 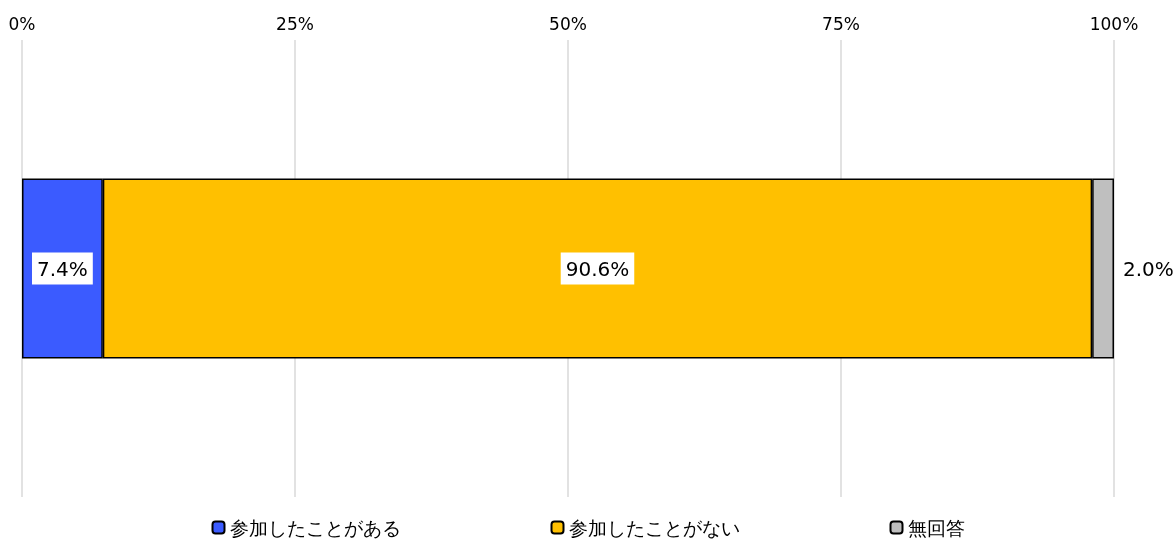 I want to click on data-label: 90.6%, so click(x=597, y=268).